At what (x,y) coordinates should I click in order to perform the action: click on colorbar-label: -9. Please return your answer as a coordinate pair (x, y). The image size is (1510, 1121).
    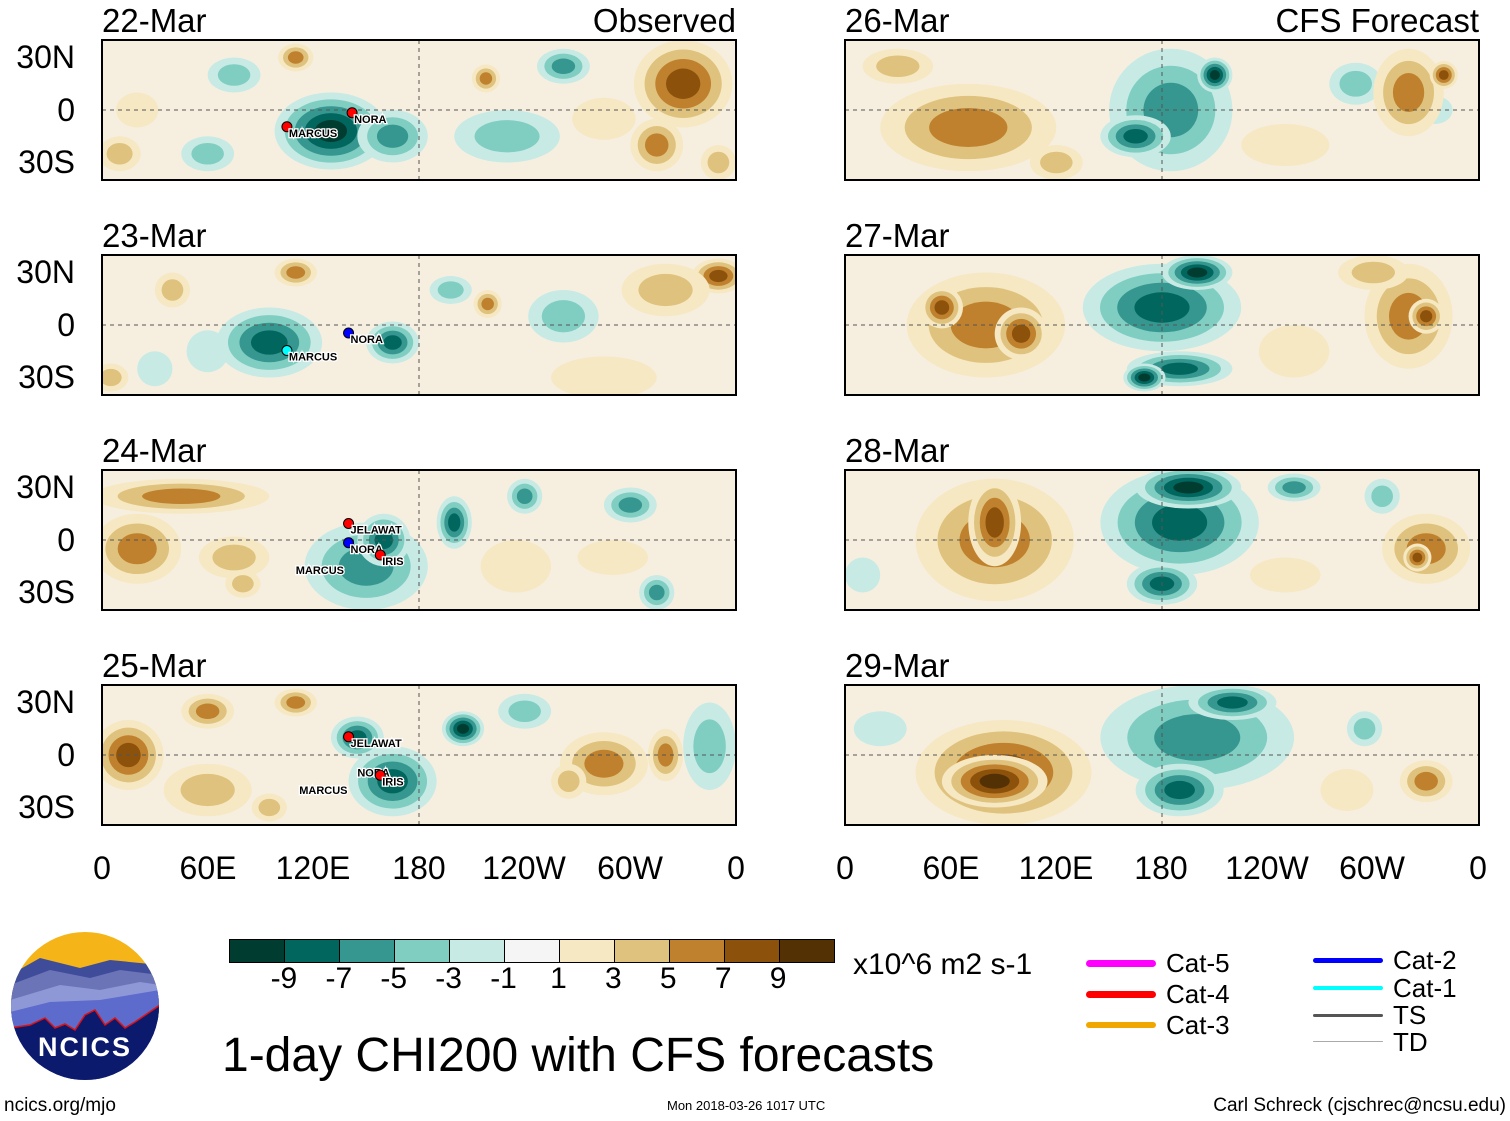
    Looking at the image, I should click on (284, 978).